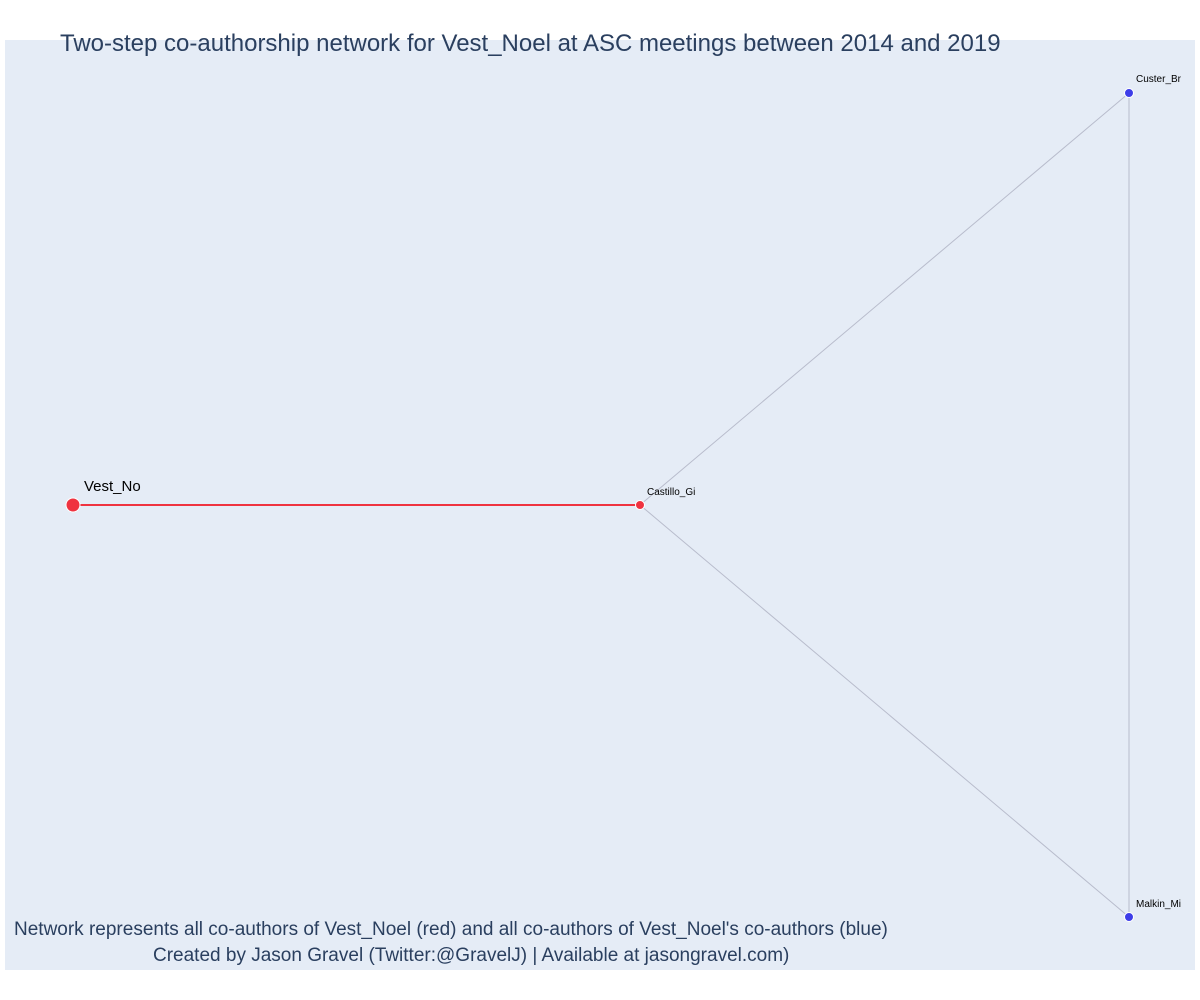  I want to click on node-Custer_Br, so click(1129, 93).